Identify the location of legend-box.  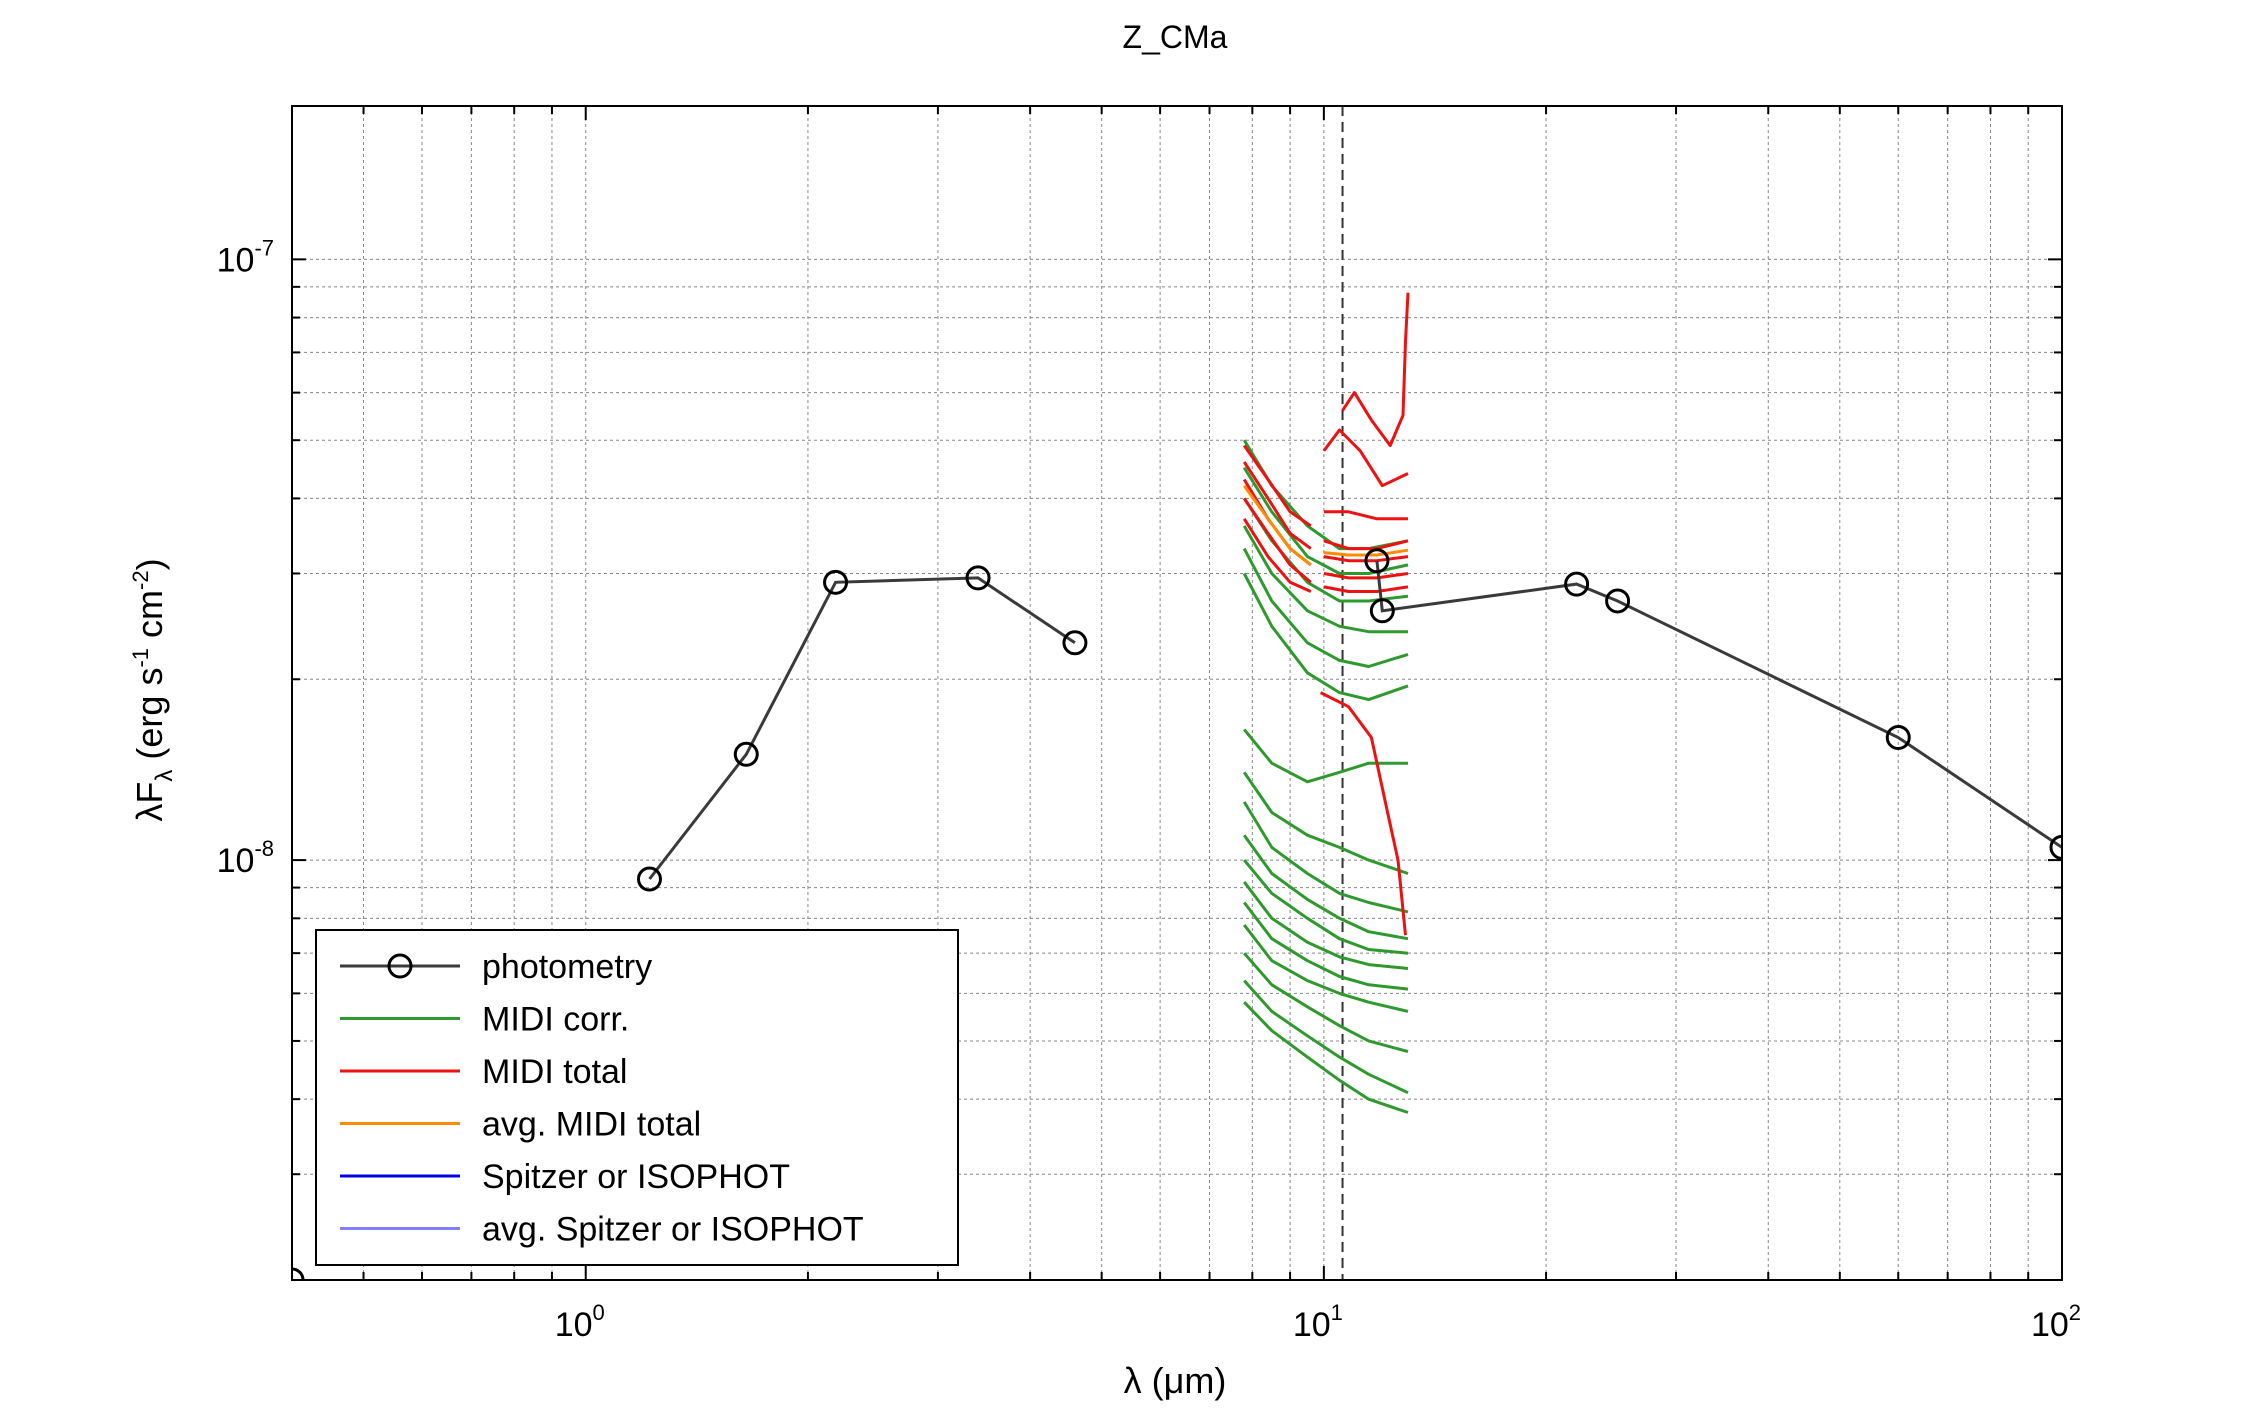
(637, 1097).